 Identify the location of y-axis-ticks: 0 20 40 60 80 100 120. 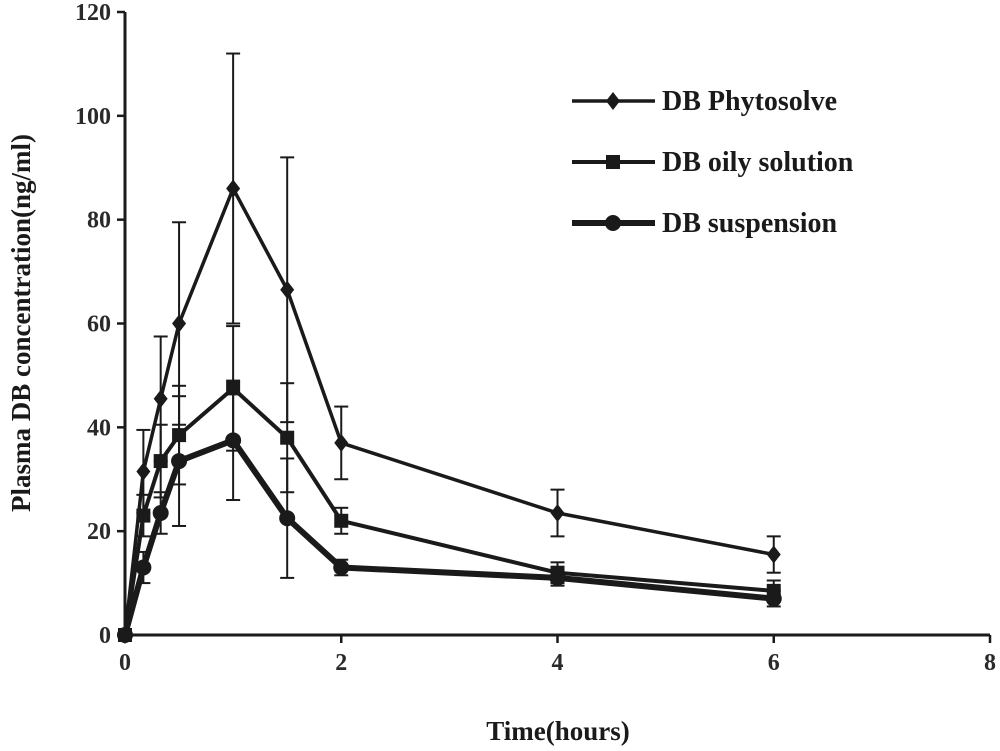
(100, 324).